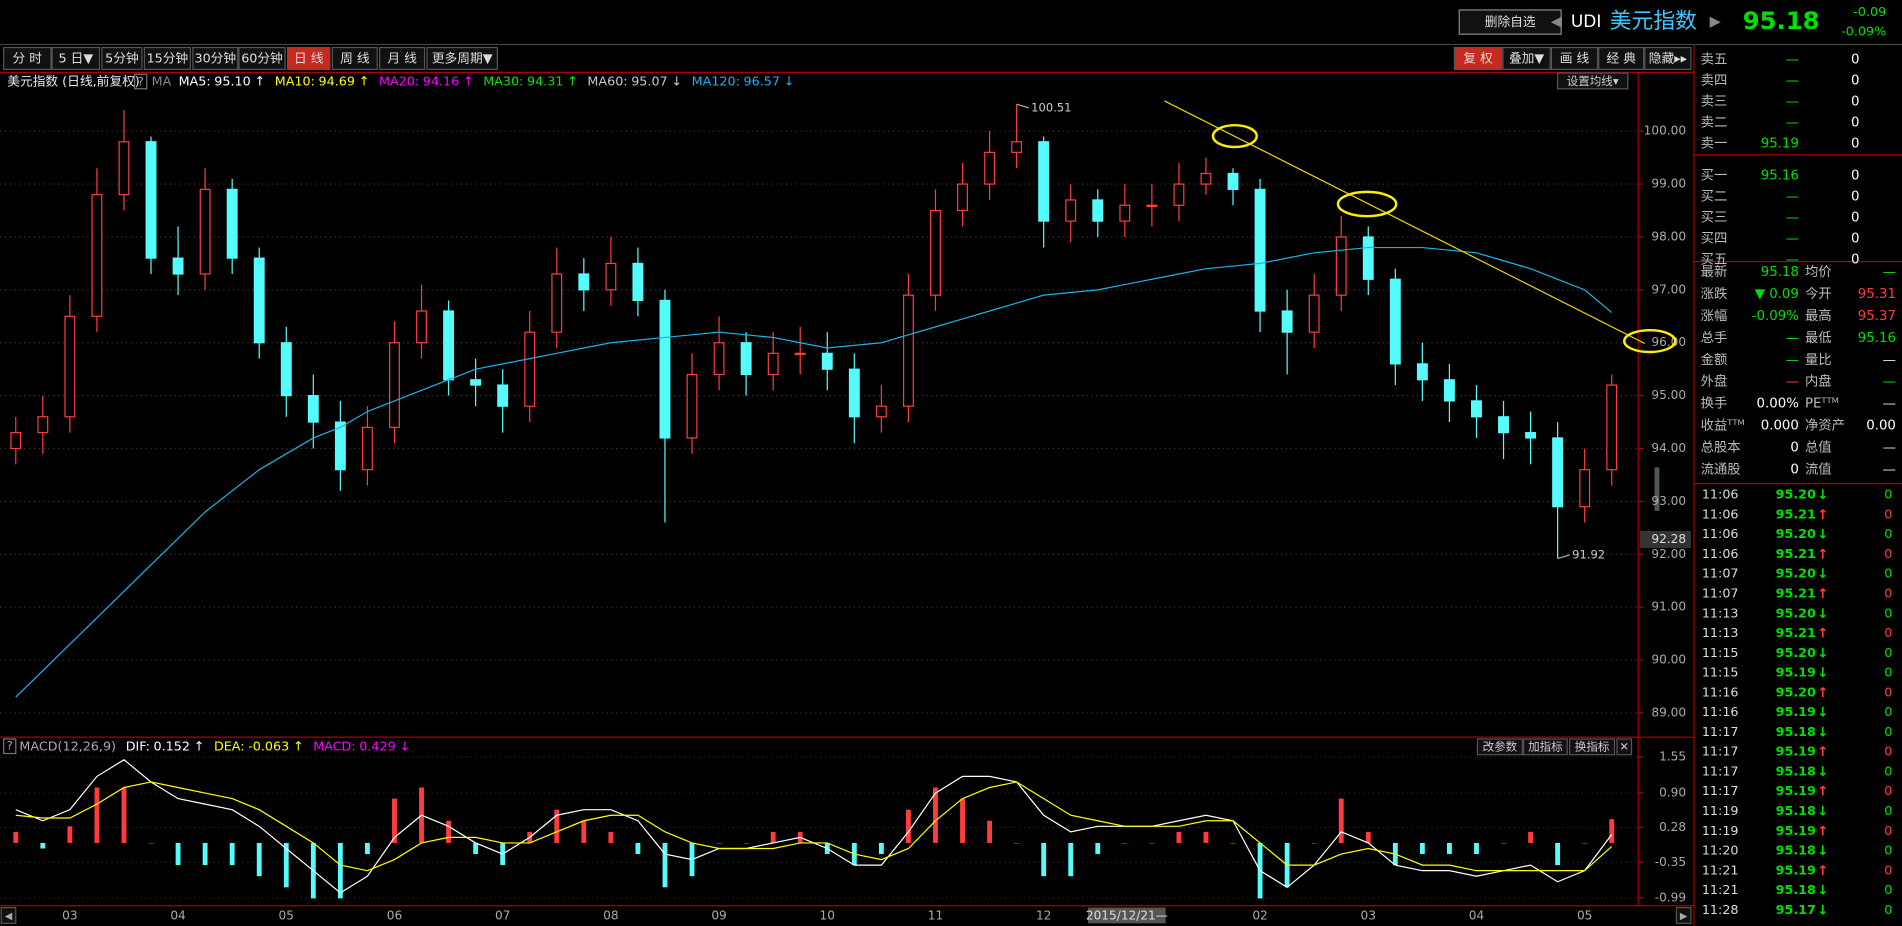  What do you see at coordinates (1777, 294) in the screenshot?
I see `stat-value: ▼ 0.09` at bounding box center [1777, 294].